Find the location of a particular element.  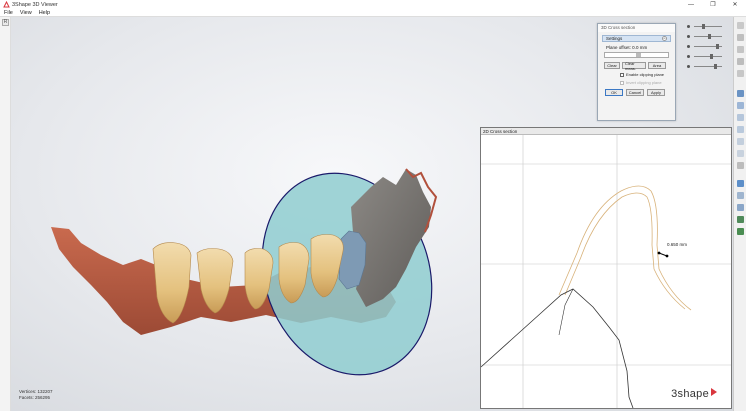

print-icon is located at coordinates (740, 61).